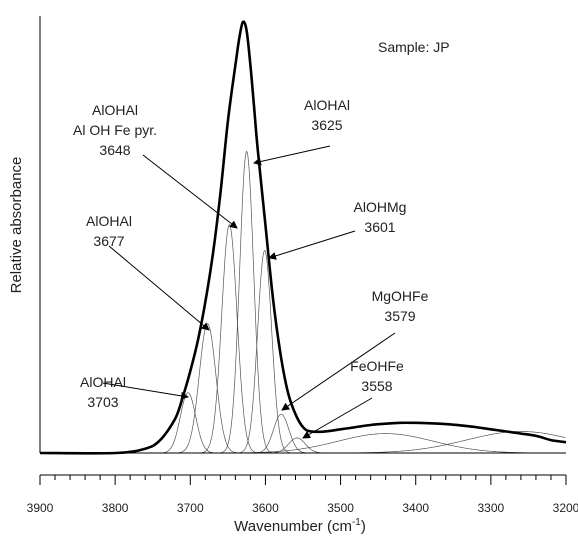 This screenshot has height=542, width=578. I want to click on annotation-label: 3558, so click(376, 386).